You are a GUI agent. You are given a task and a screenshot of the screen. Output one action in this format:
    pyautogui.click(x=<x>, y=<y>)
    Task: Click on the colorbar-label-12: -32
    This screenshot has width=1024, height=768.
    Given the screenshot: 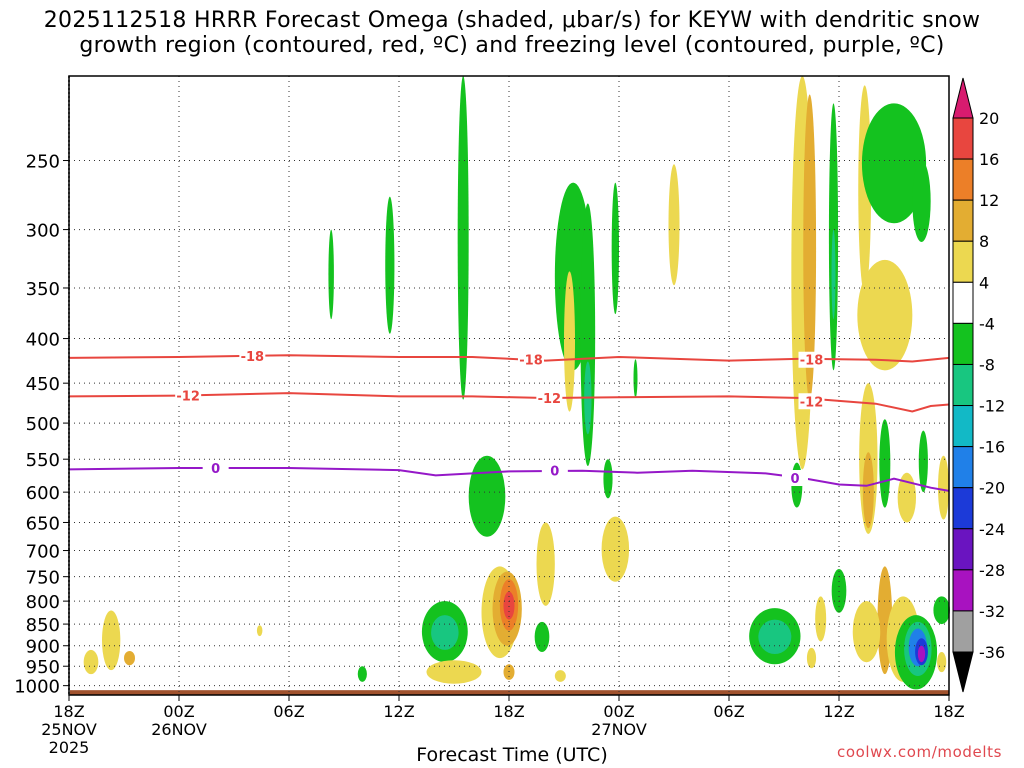 What is the action you would take?
    pyautogui.click(x=992, y=611)
    